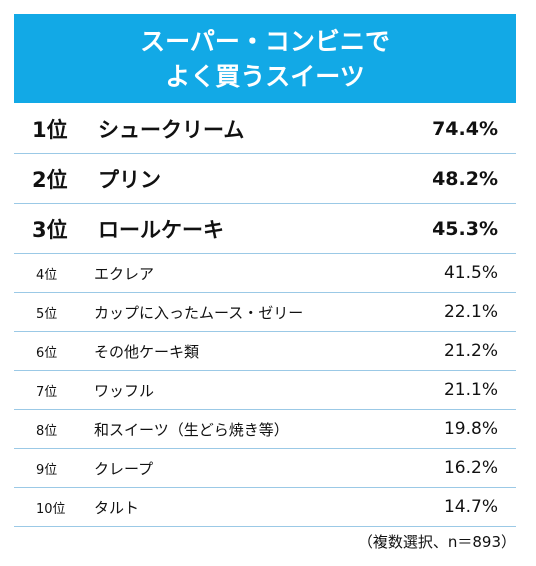 This screenshot has width=536, height=566. Describe the element at coordinates (47, 275) in the screenshot. I see `rank-label: 4位` at that location.